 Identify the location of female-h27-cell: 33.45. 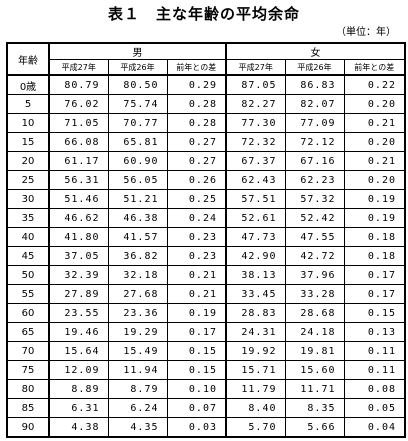
(255, 294).